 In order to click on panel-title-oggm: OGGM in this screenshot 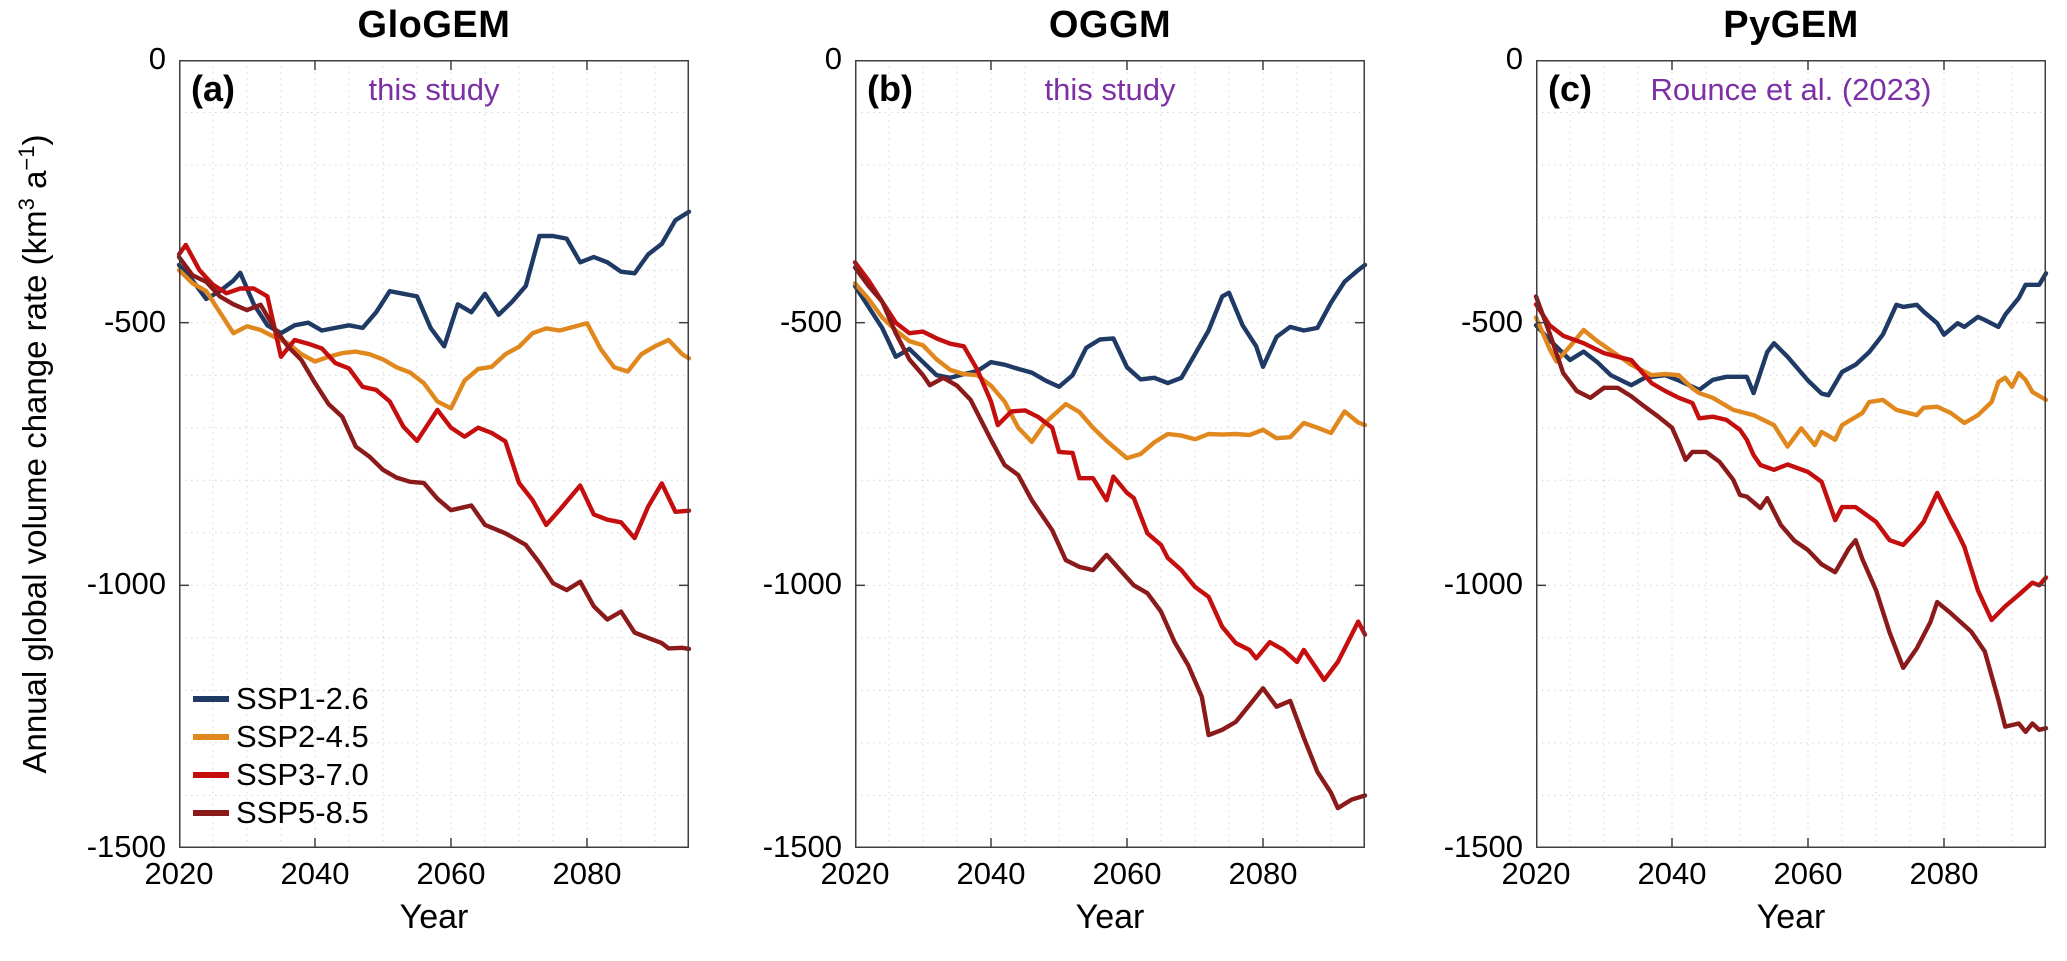, I will do `click(1110, 25)`.